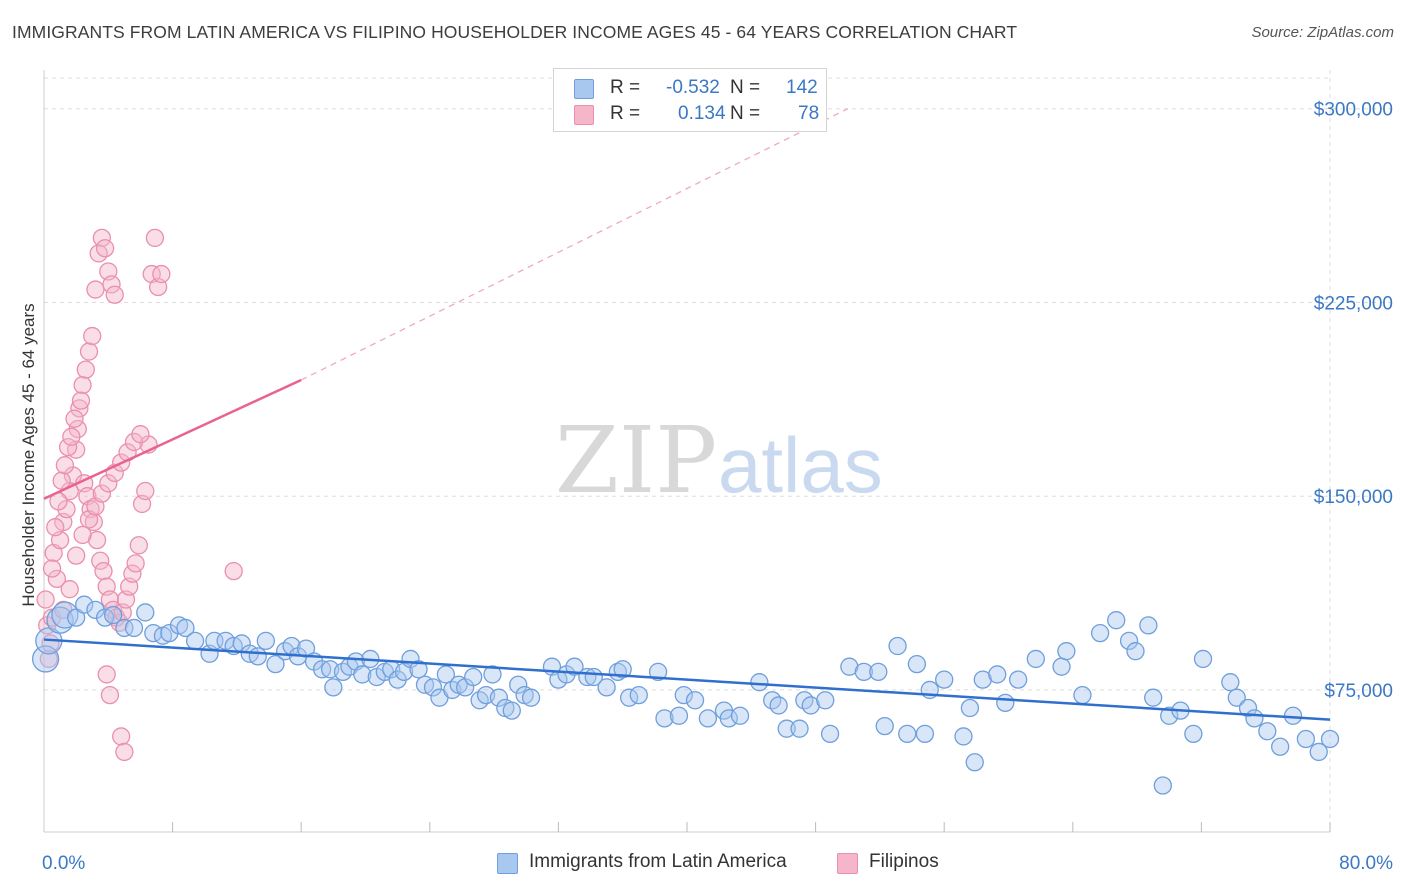 This screenshot has height=892, width=1406. Describe the element at coordinates (802, 87) in the screenshot. I see `legend-n-value: 142` at that location.